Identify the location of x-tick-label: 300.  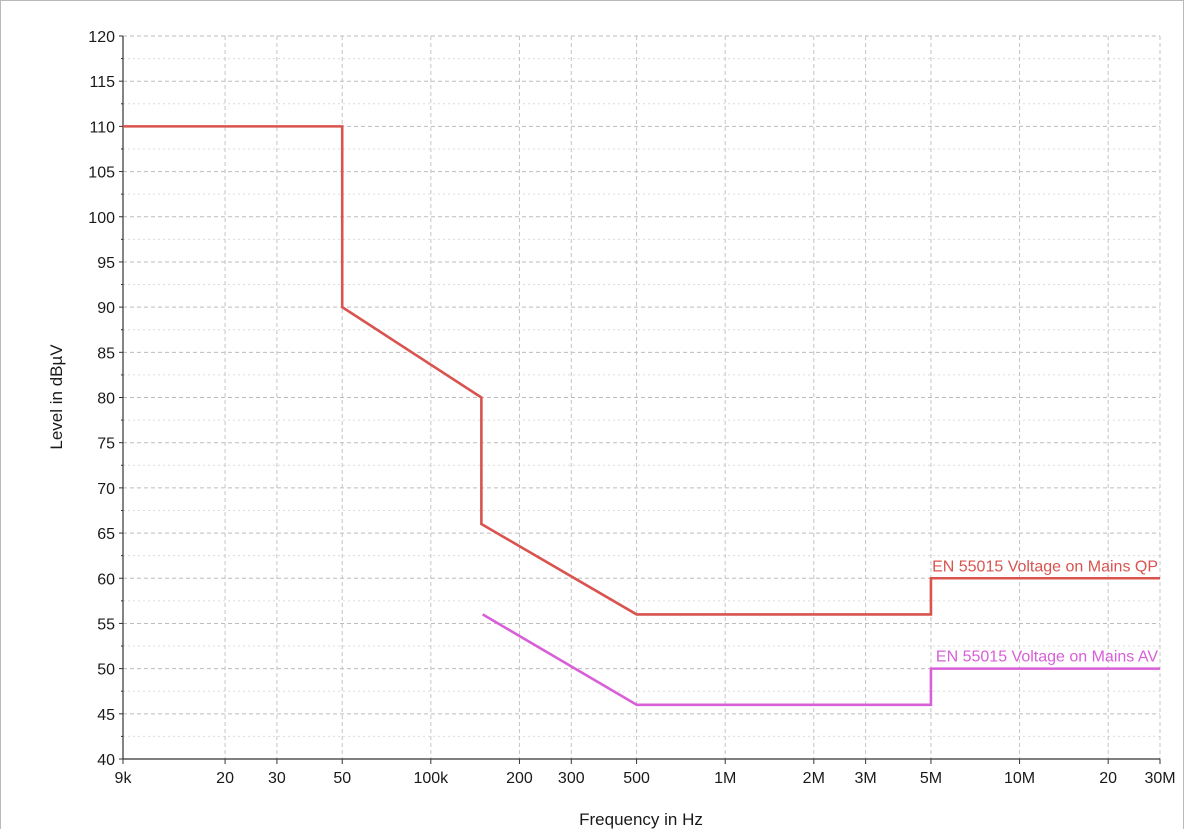
(571, 778).